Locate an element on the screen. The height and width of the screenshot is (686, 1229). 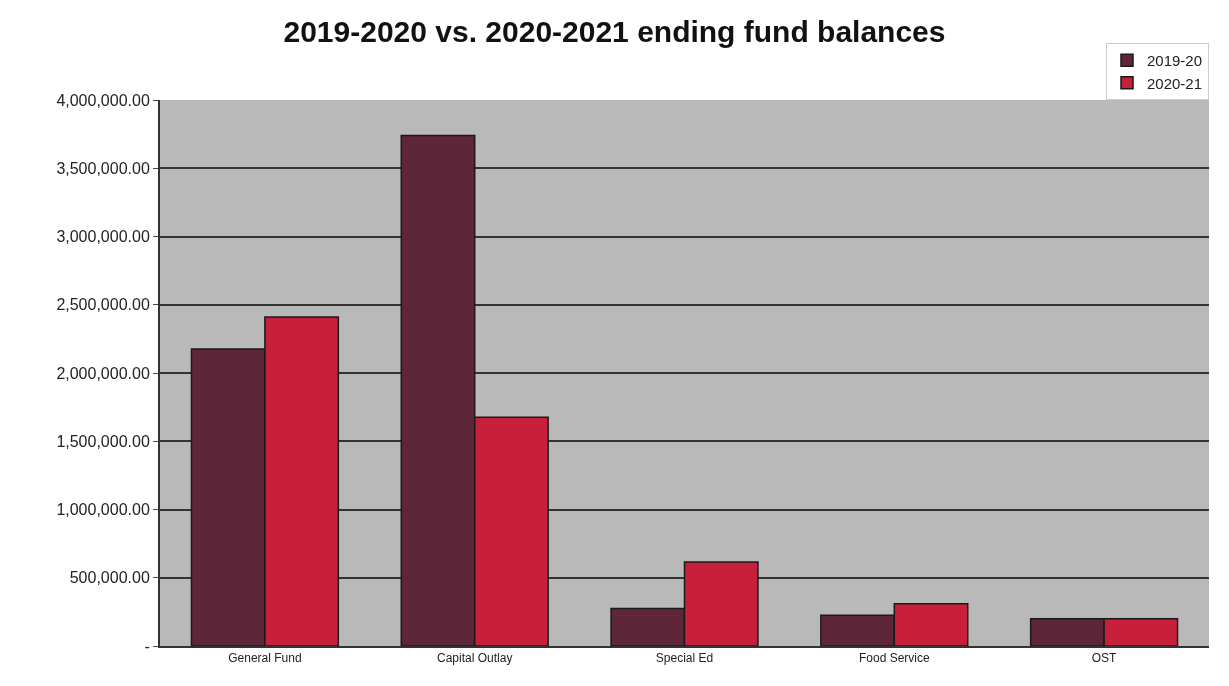
y-tick-label: - is located at coordinates (147, 646).